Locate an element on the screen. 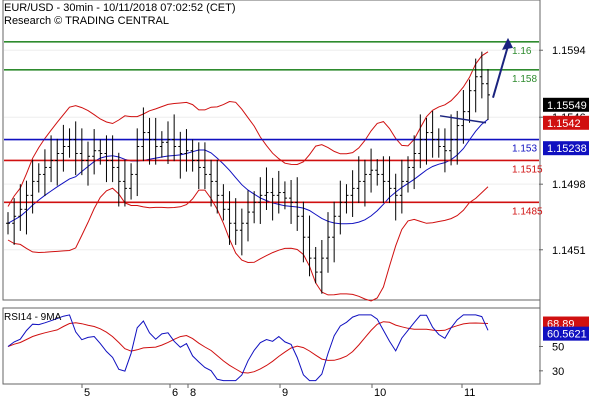 This screenshot has height=400, width=590. price-tag-label: 1.1542 is located at coordinates (564, 124).